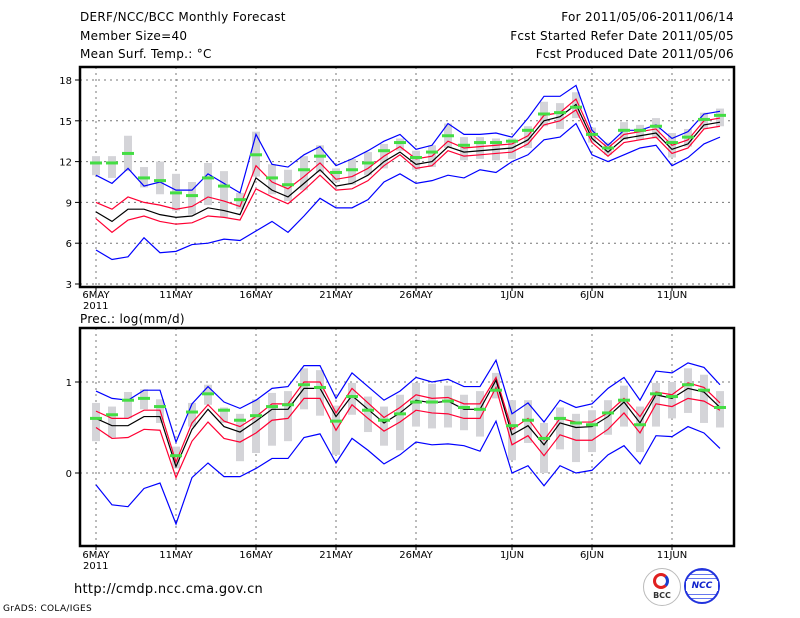 This screenshot has height=618, width=800. What do you see at coordinates (132, 319) in the screenshot?
I see `bottom-panel-title: Prec.: log(mm/d)` at bounding box center [132, 319].